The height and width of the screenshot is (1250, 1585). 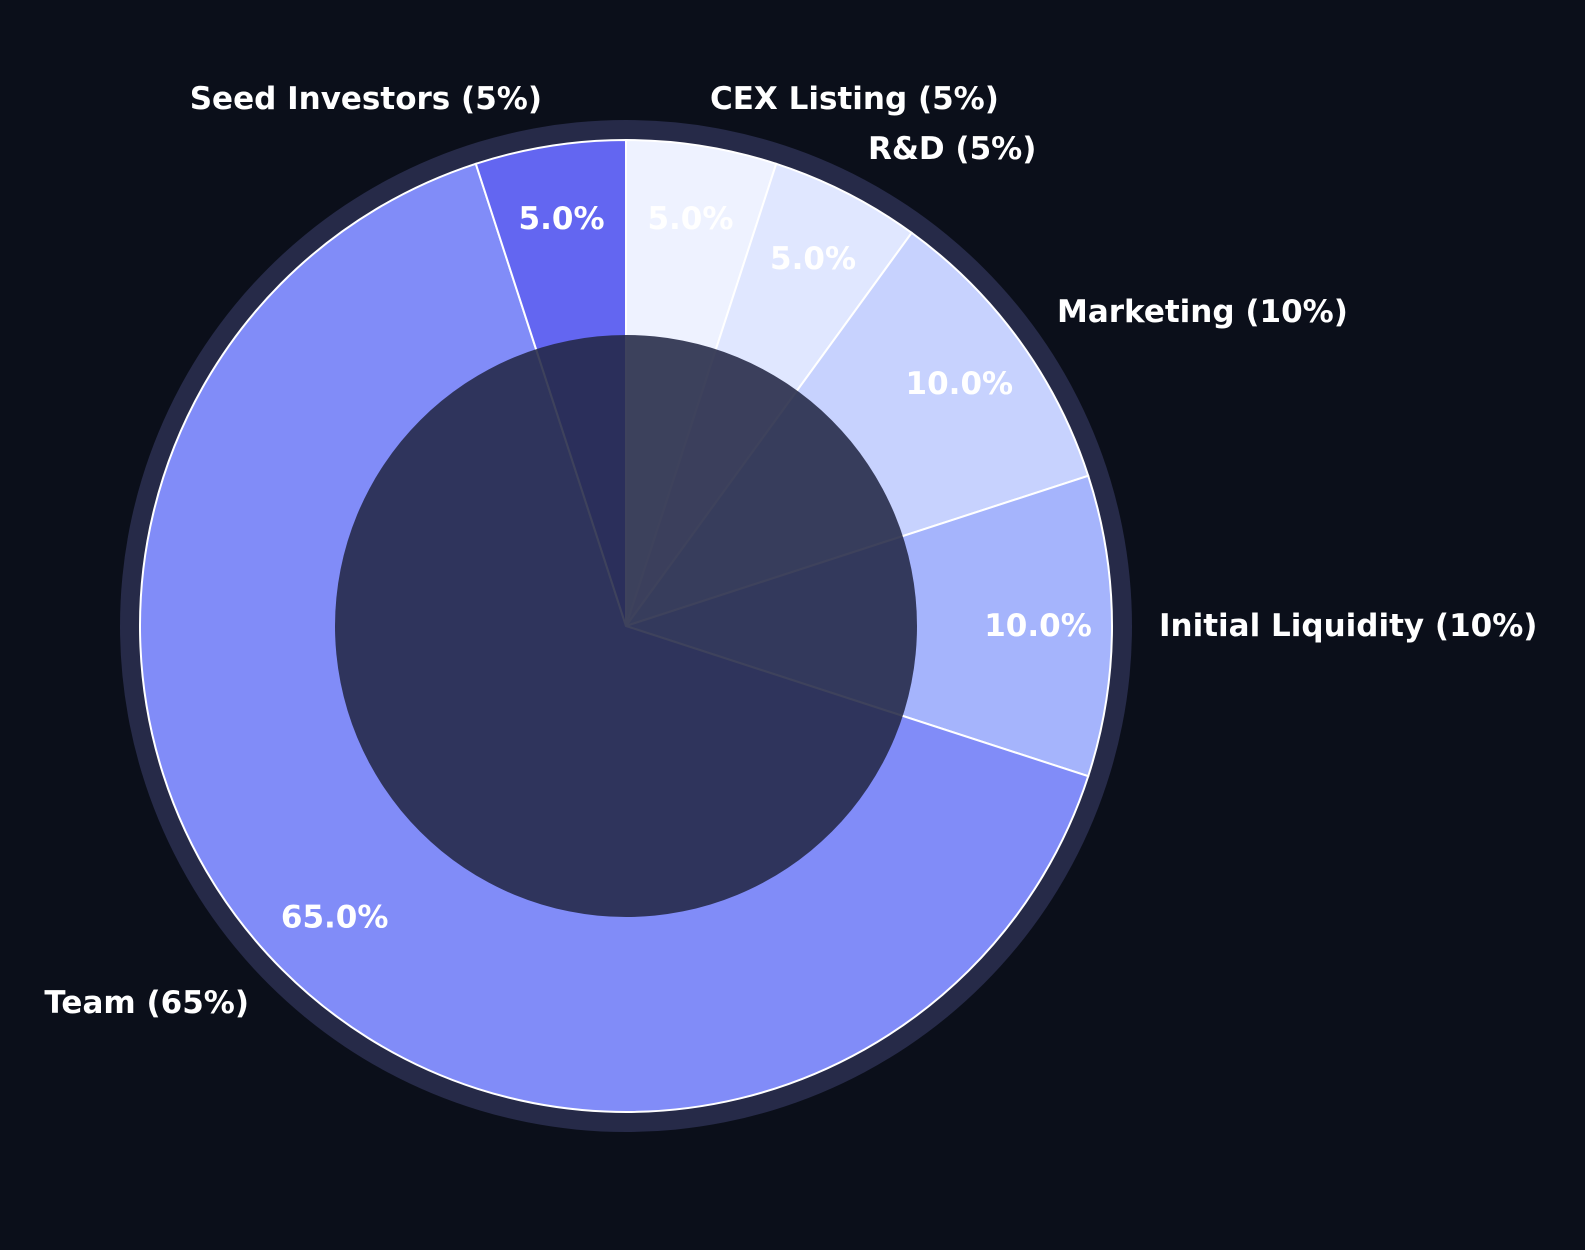 What do you see at coordinates (1202, 312) in the screenshot?
I see `slice-label-marketing: Marketing (10%)` at bounding box center [1202, 312].